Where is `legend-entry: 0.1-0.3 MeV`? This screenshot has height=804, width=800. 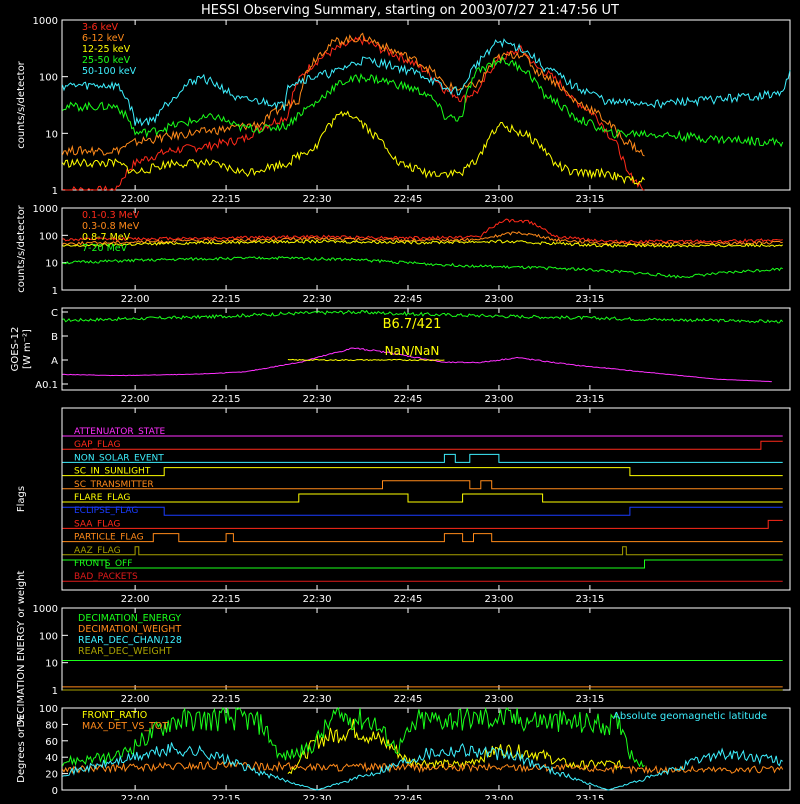
legend-entry: 0.1-0.3 MeV is located at coordinates (111, 215).